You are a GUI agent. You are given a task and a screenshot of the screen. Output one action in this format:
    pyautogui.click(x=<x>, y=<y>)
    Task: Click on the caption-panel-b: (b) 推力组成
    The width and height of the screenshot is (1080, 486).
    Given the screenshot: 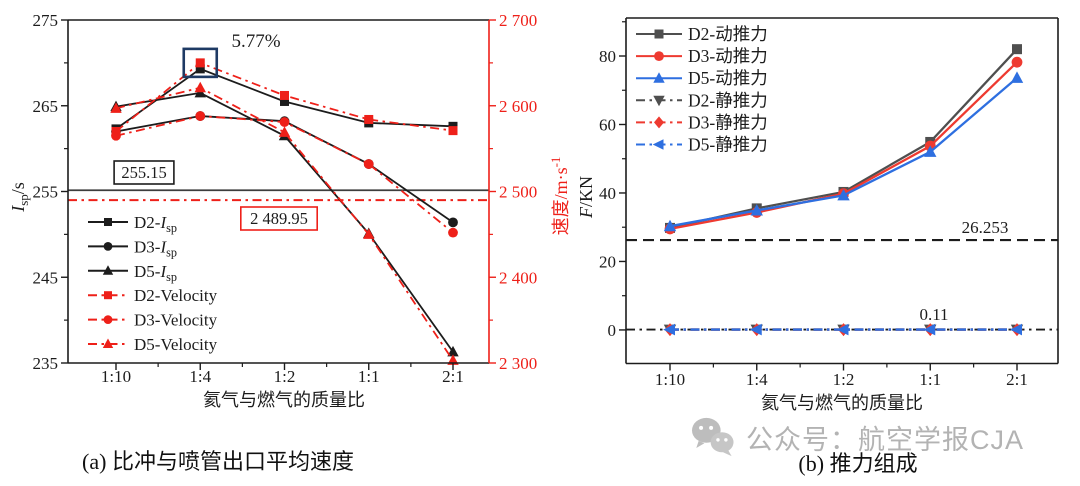 What is the action you would take?
    pyautogui.click(x=858, y=463)
    